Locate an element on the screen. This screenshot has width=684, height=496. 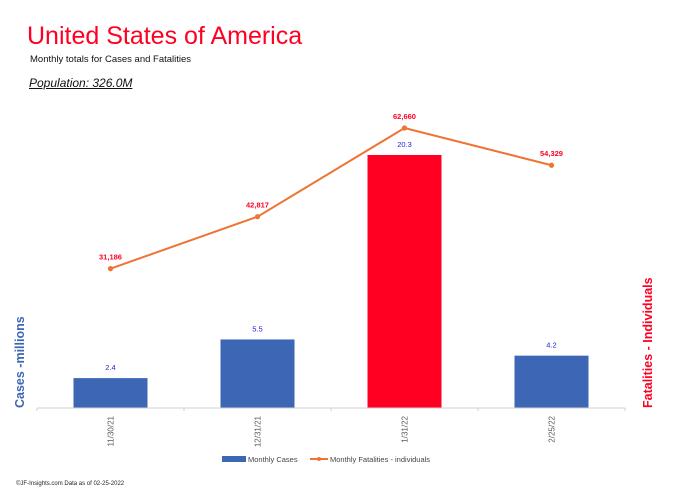
bar-data-label: 4.2 is located at coordinates (551, 345).